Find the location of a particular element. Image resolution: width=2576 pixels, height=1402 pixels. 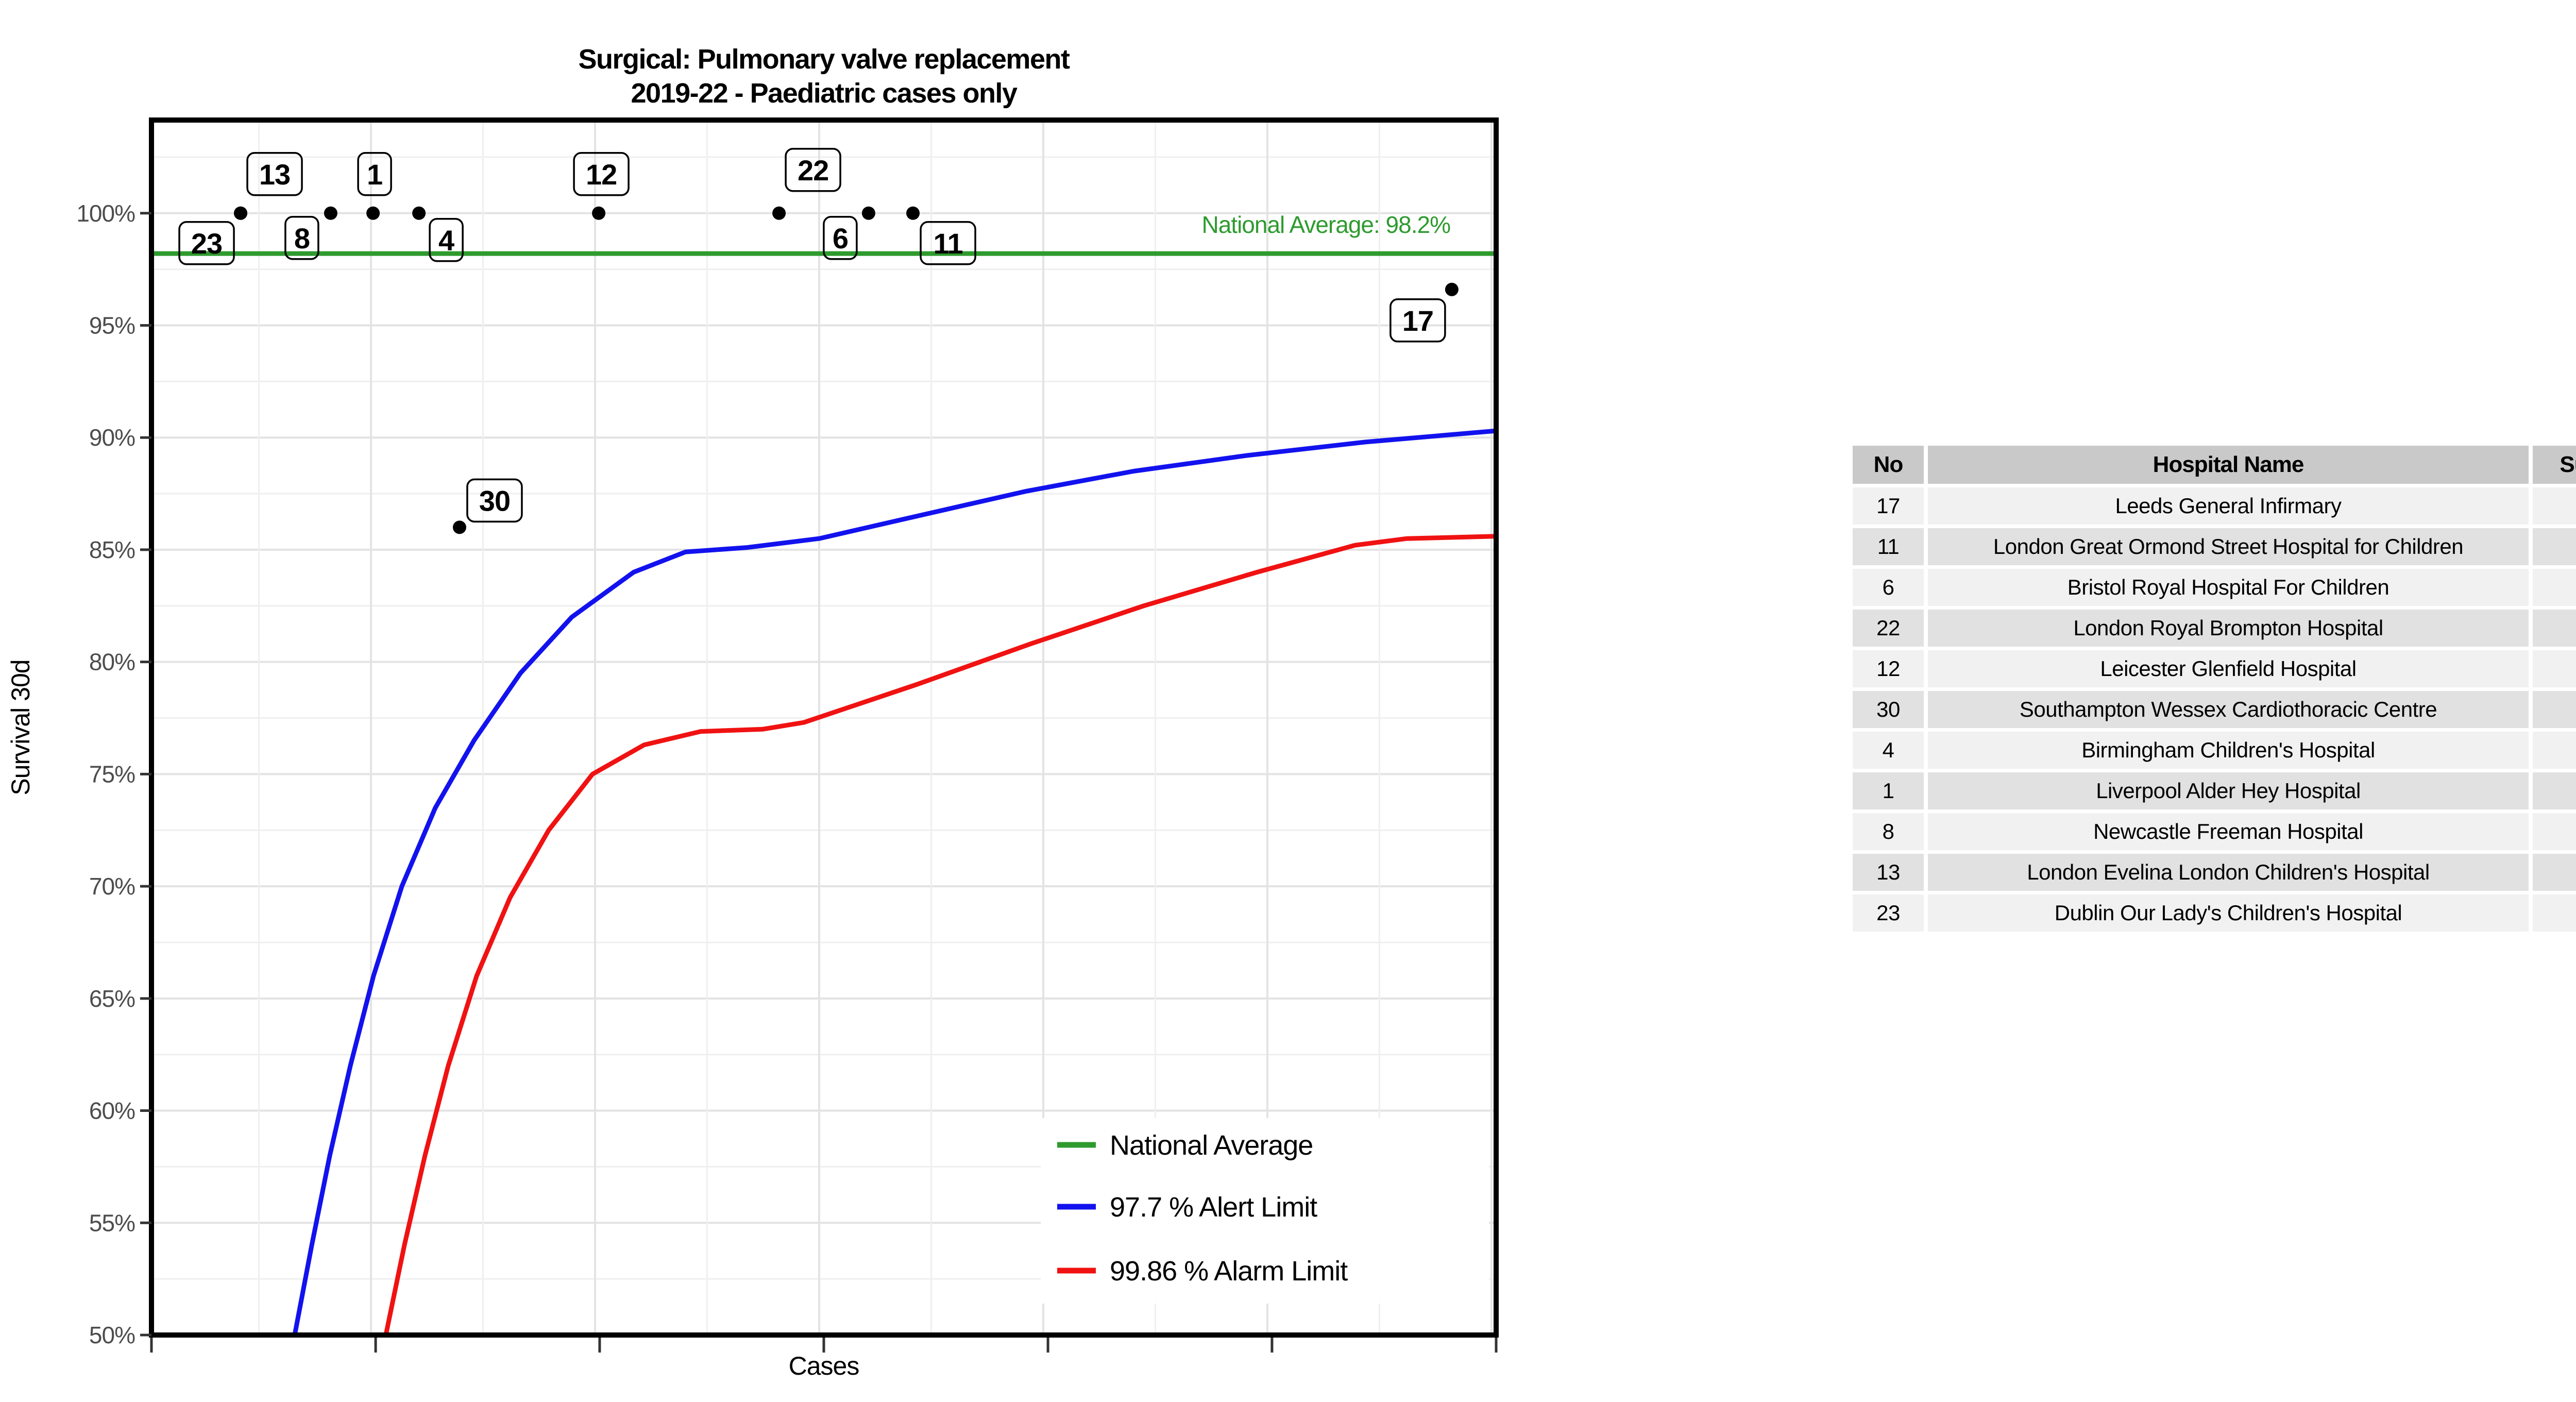

y-tick-label: 85% is located at coordinates (112, 550).